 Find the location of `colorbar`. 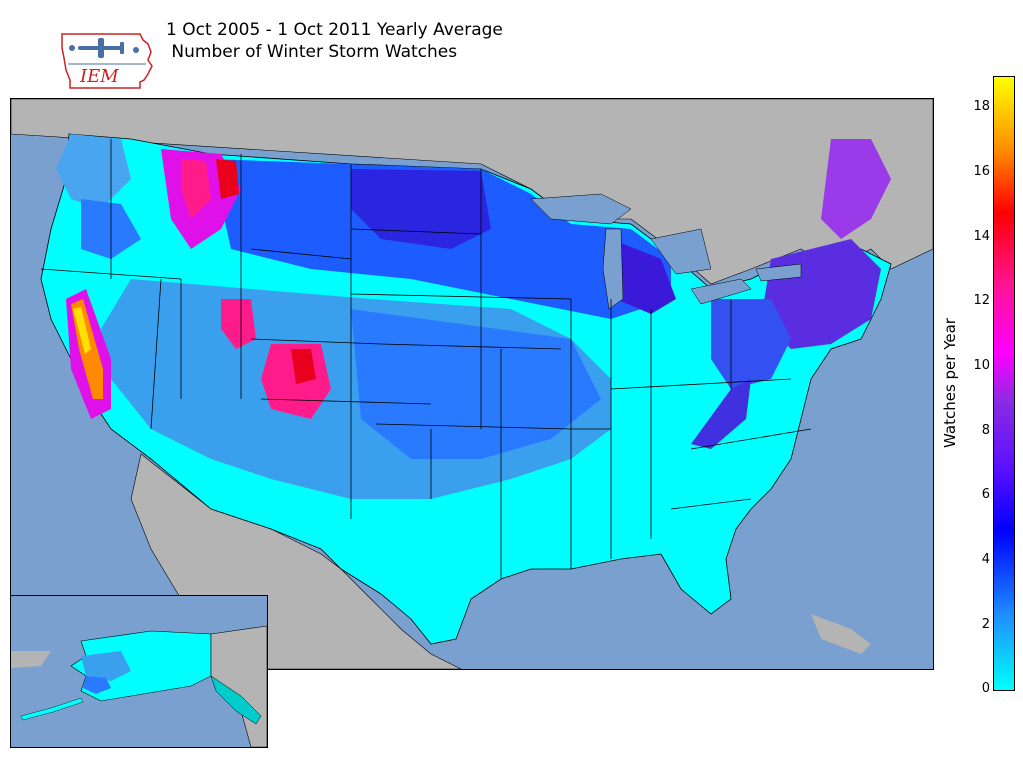

colorbar is located at coordinates (1004, 383).